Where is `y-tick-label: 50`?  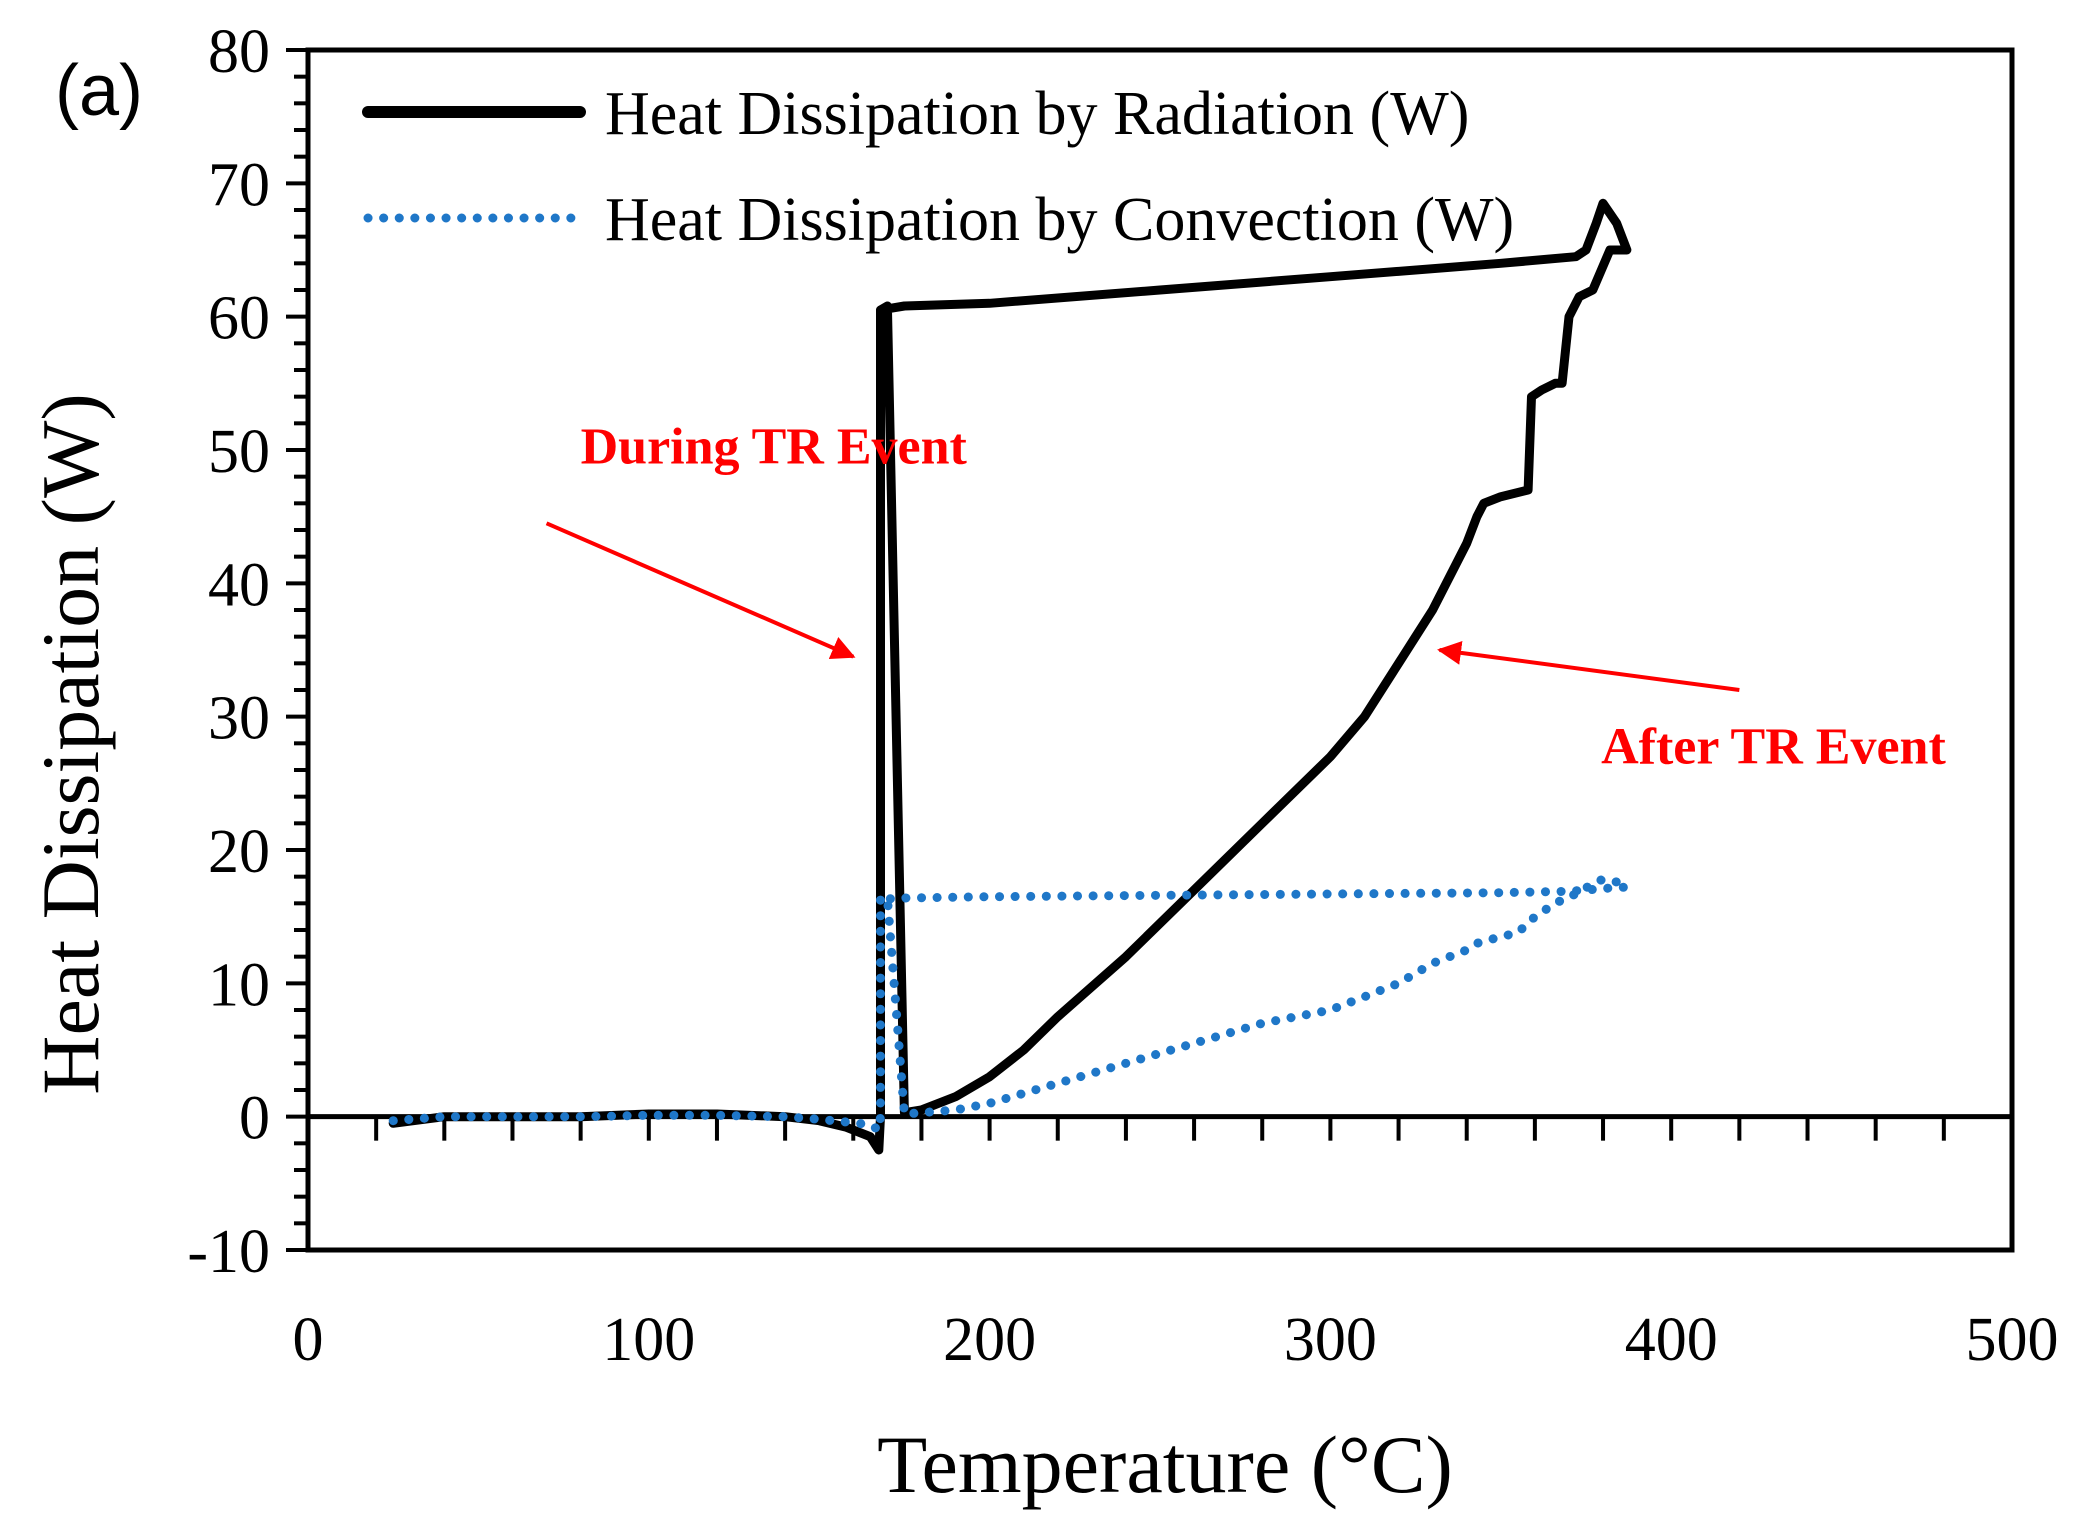
y-tick-label: 50 is located at coordinates (239, 452).